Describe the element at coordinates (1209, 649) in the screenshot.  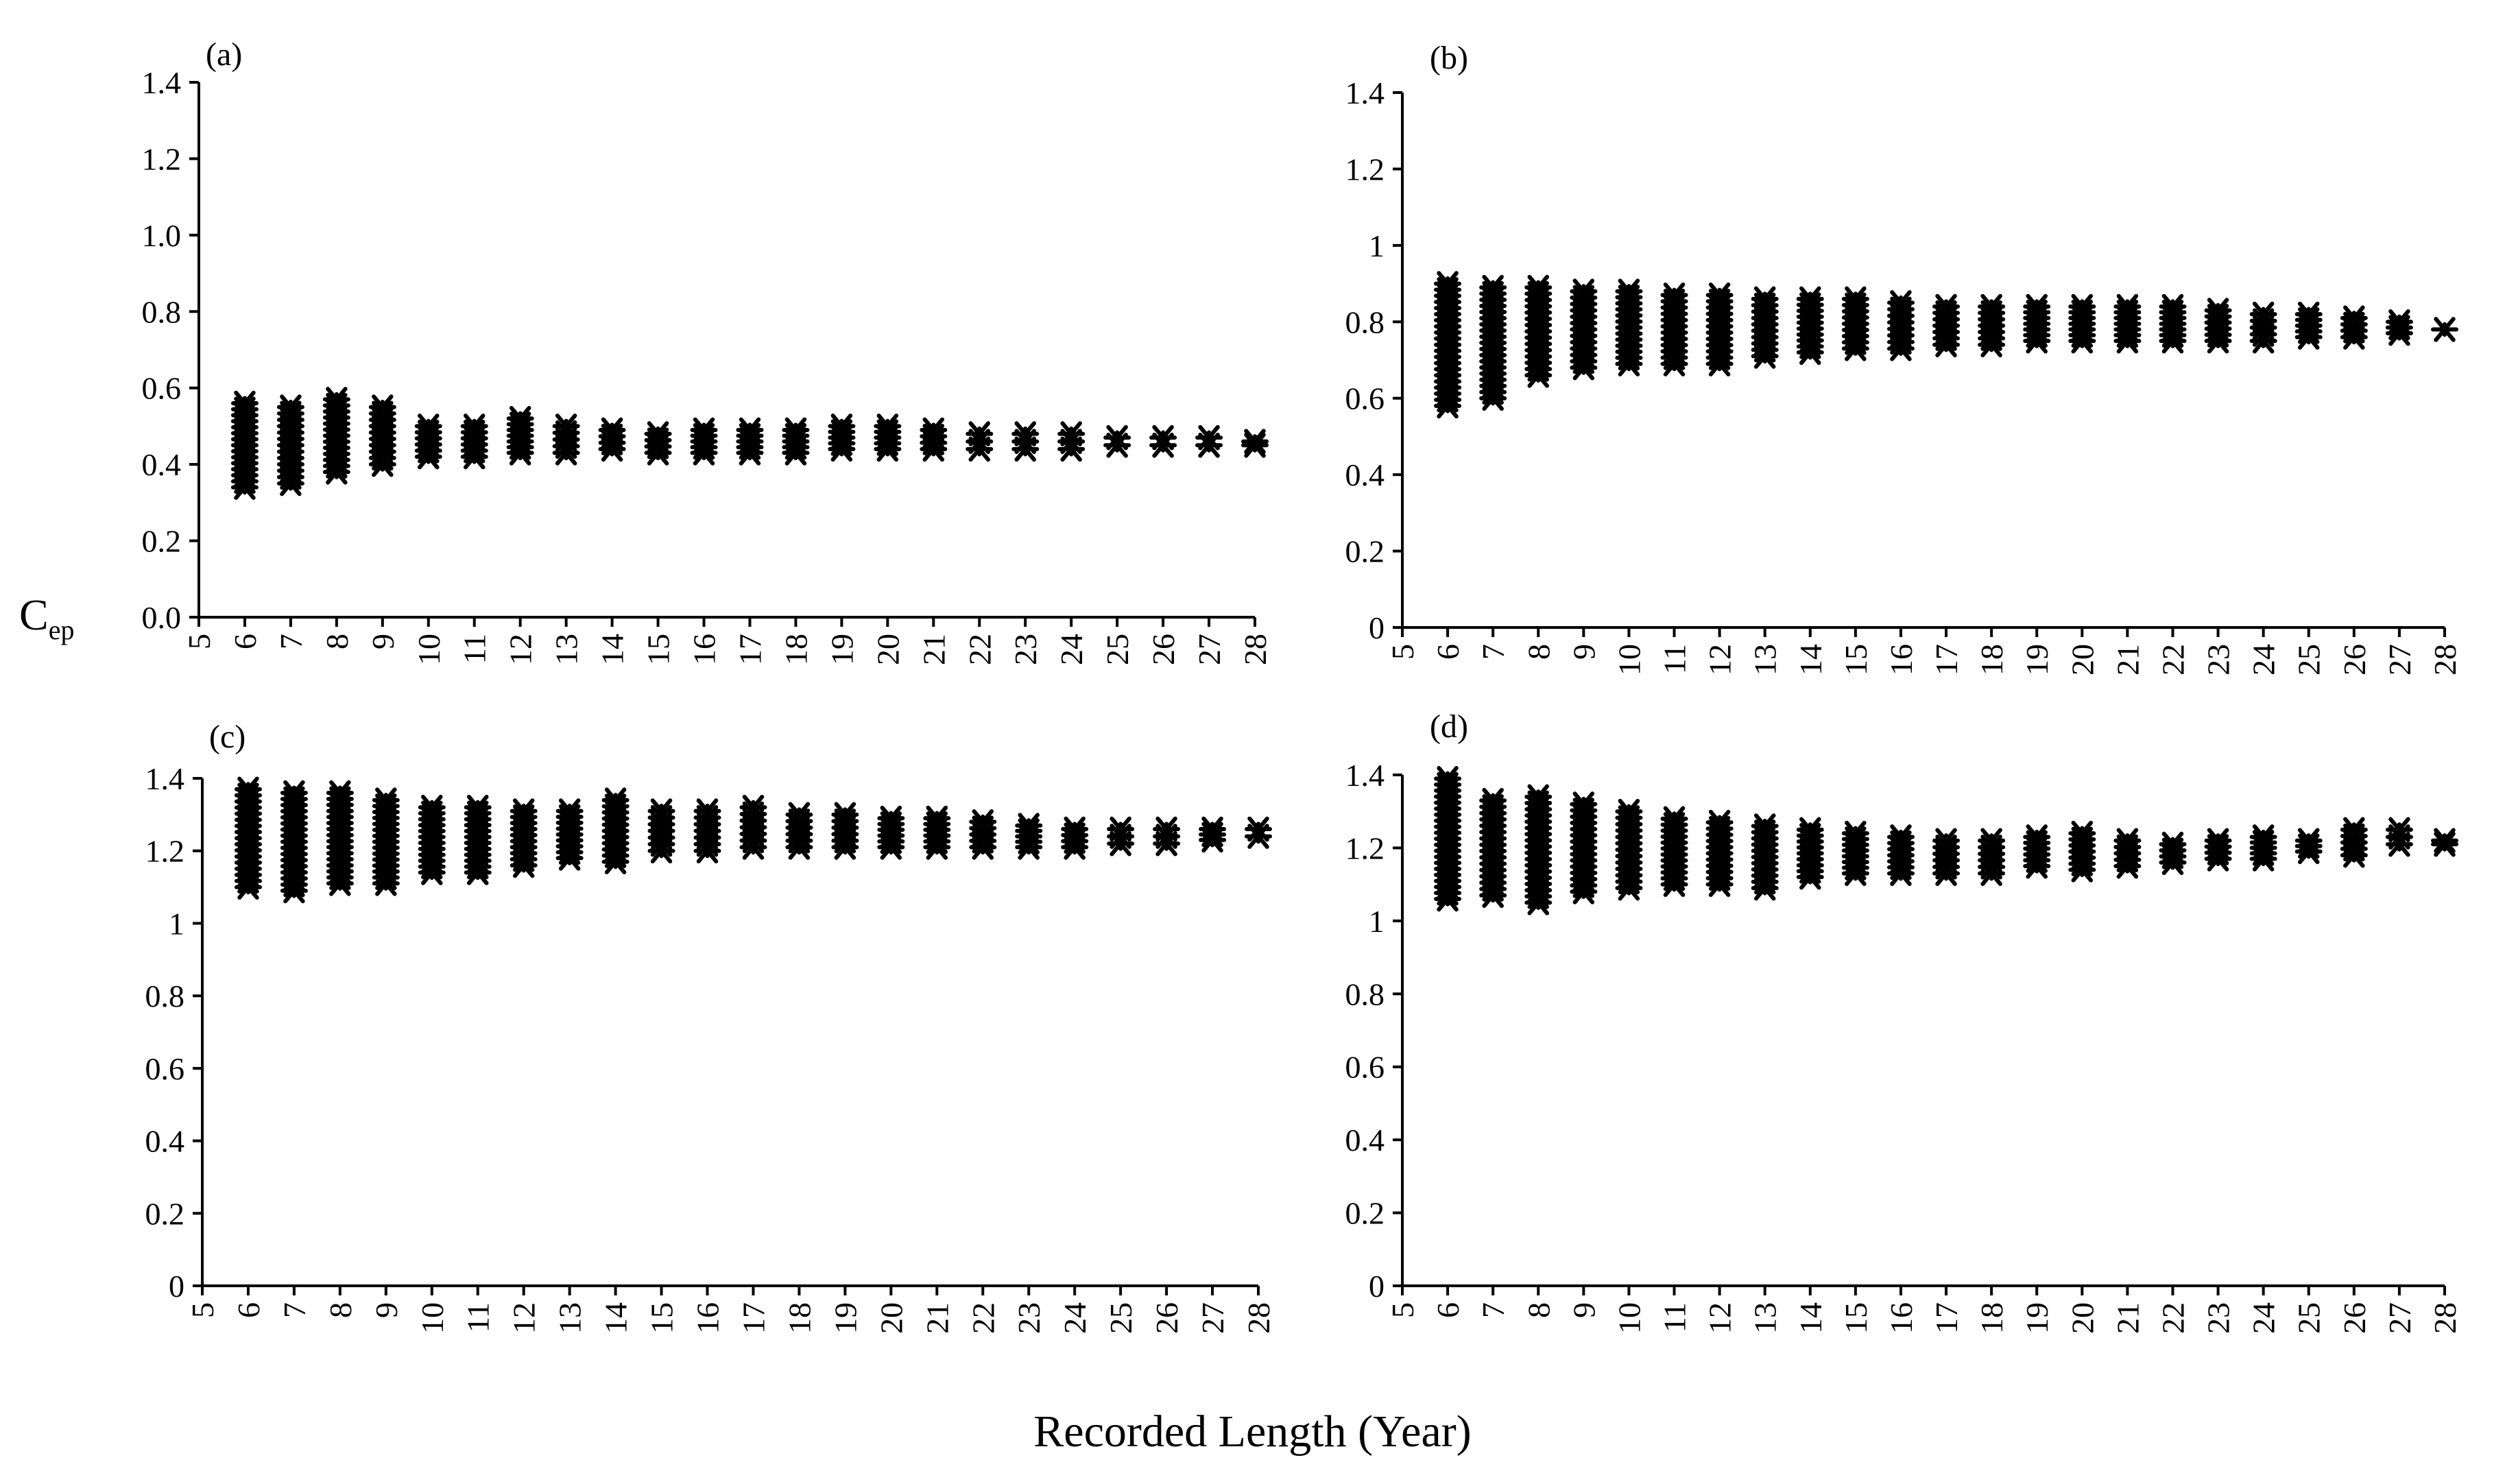
I see `x-tick-label: 27` at that location.